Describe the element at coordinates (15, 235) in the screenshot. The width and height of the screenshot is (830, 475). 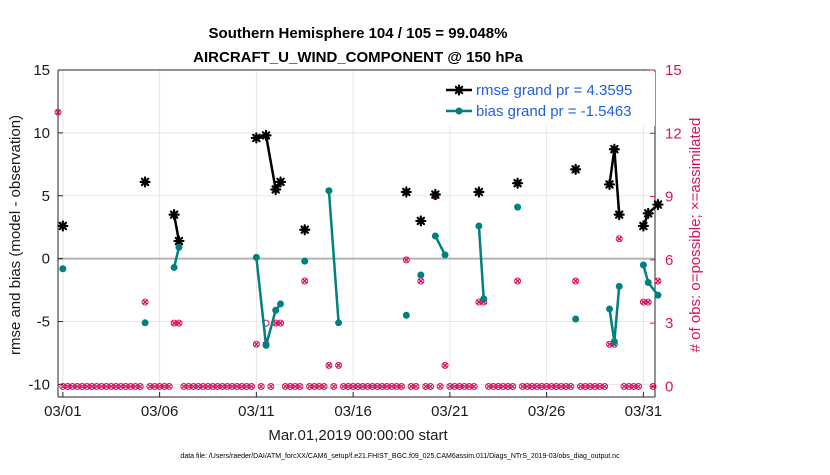
I see `y-axis-label-left: rmse and bias (model - observation)` at that location.